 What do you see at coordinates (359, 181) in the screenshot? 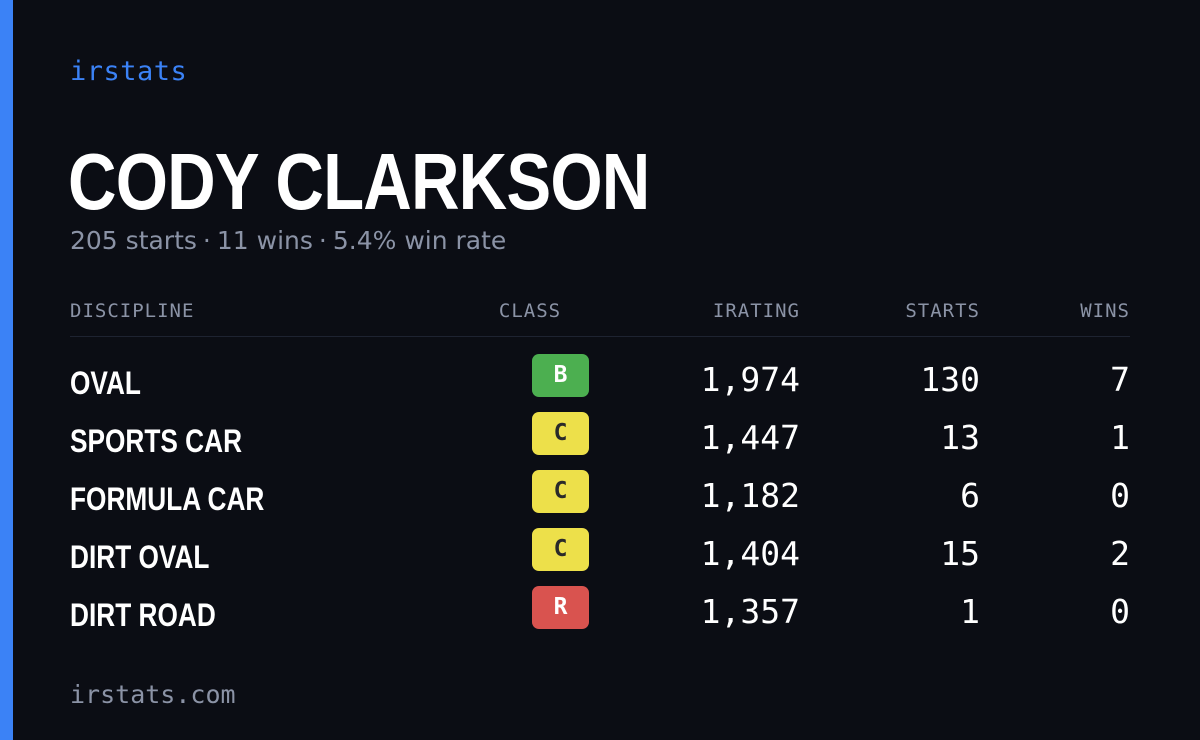
I see `driver-name: CODY CLARKSON` at bounding box center [359, 181].